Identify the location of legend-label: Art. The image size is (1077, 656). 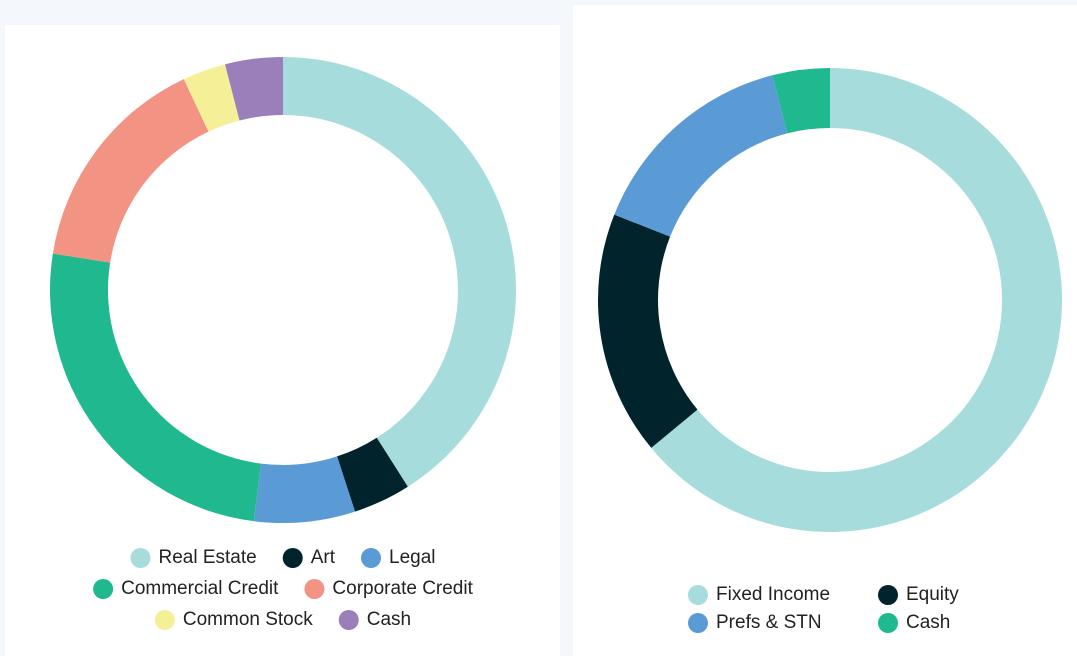
(323, 557).